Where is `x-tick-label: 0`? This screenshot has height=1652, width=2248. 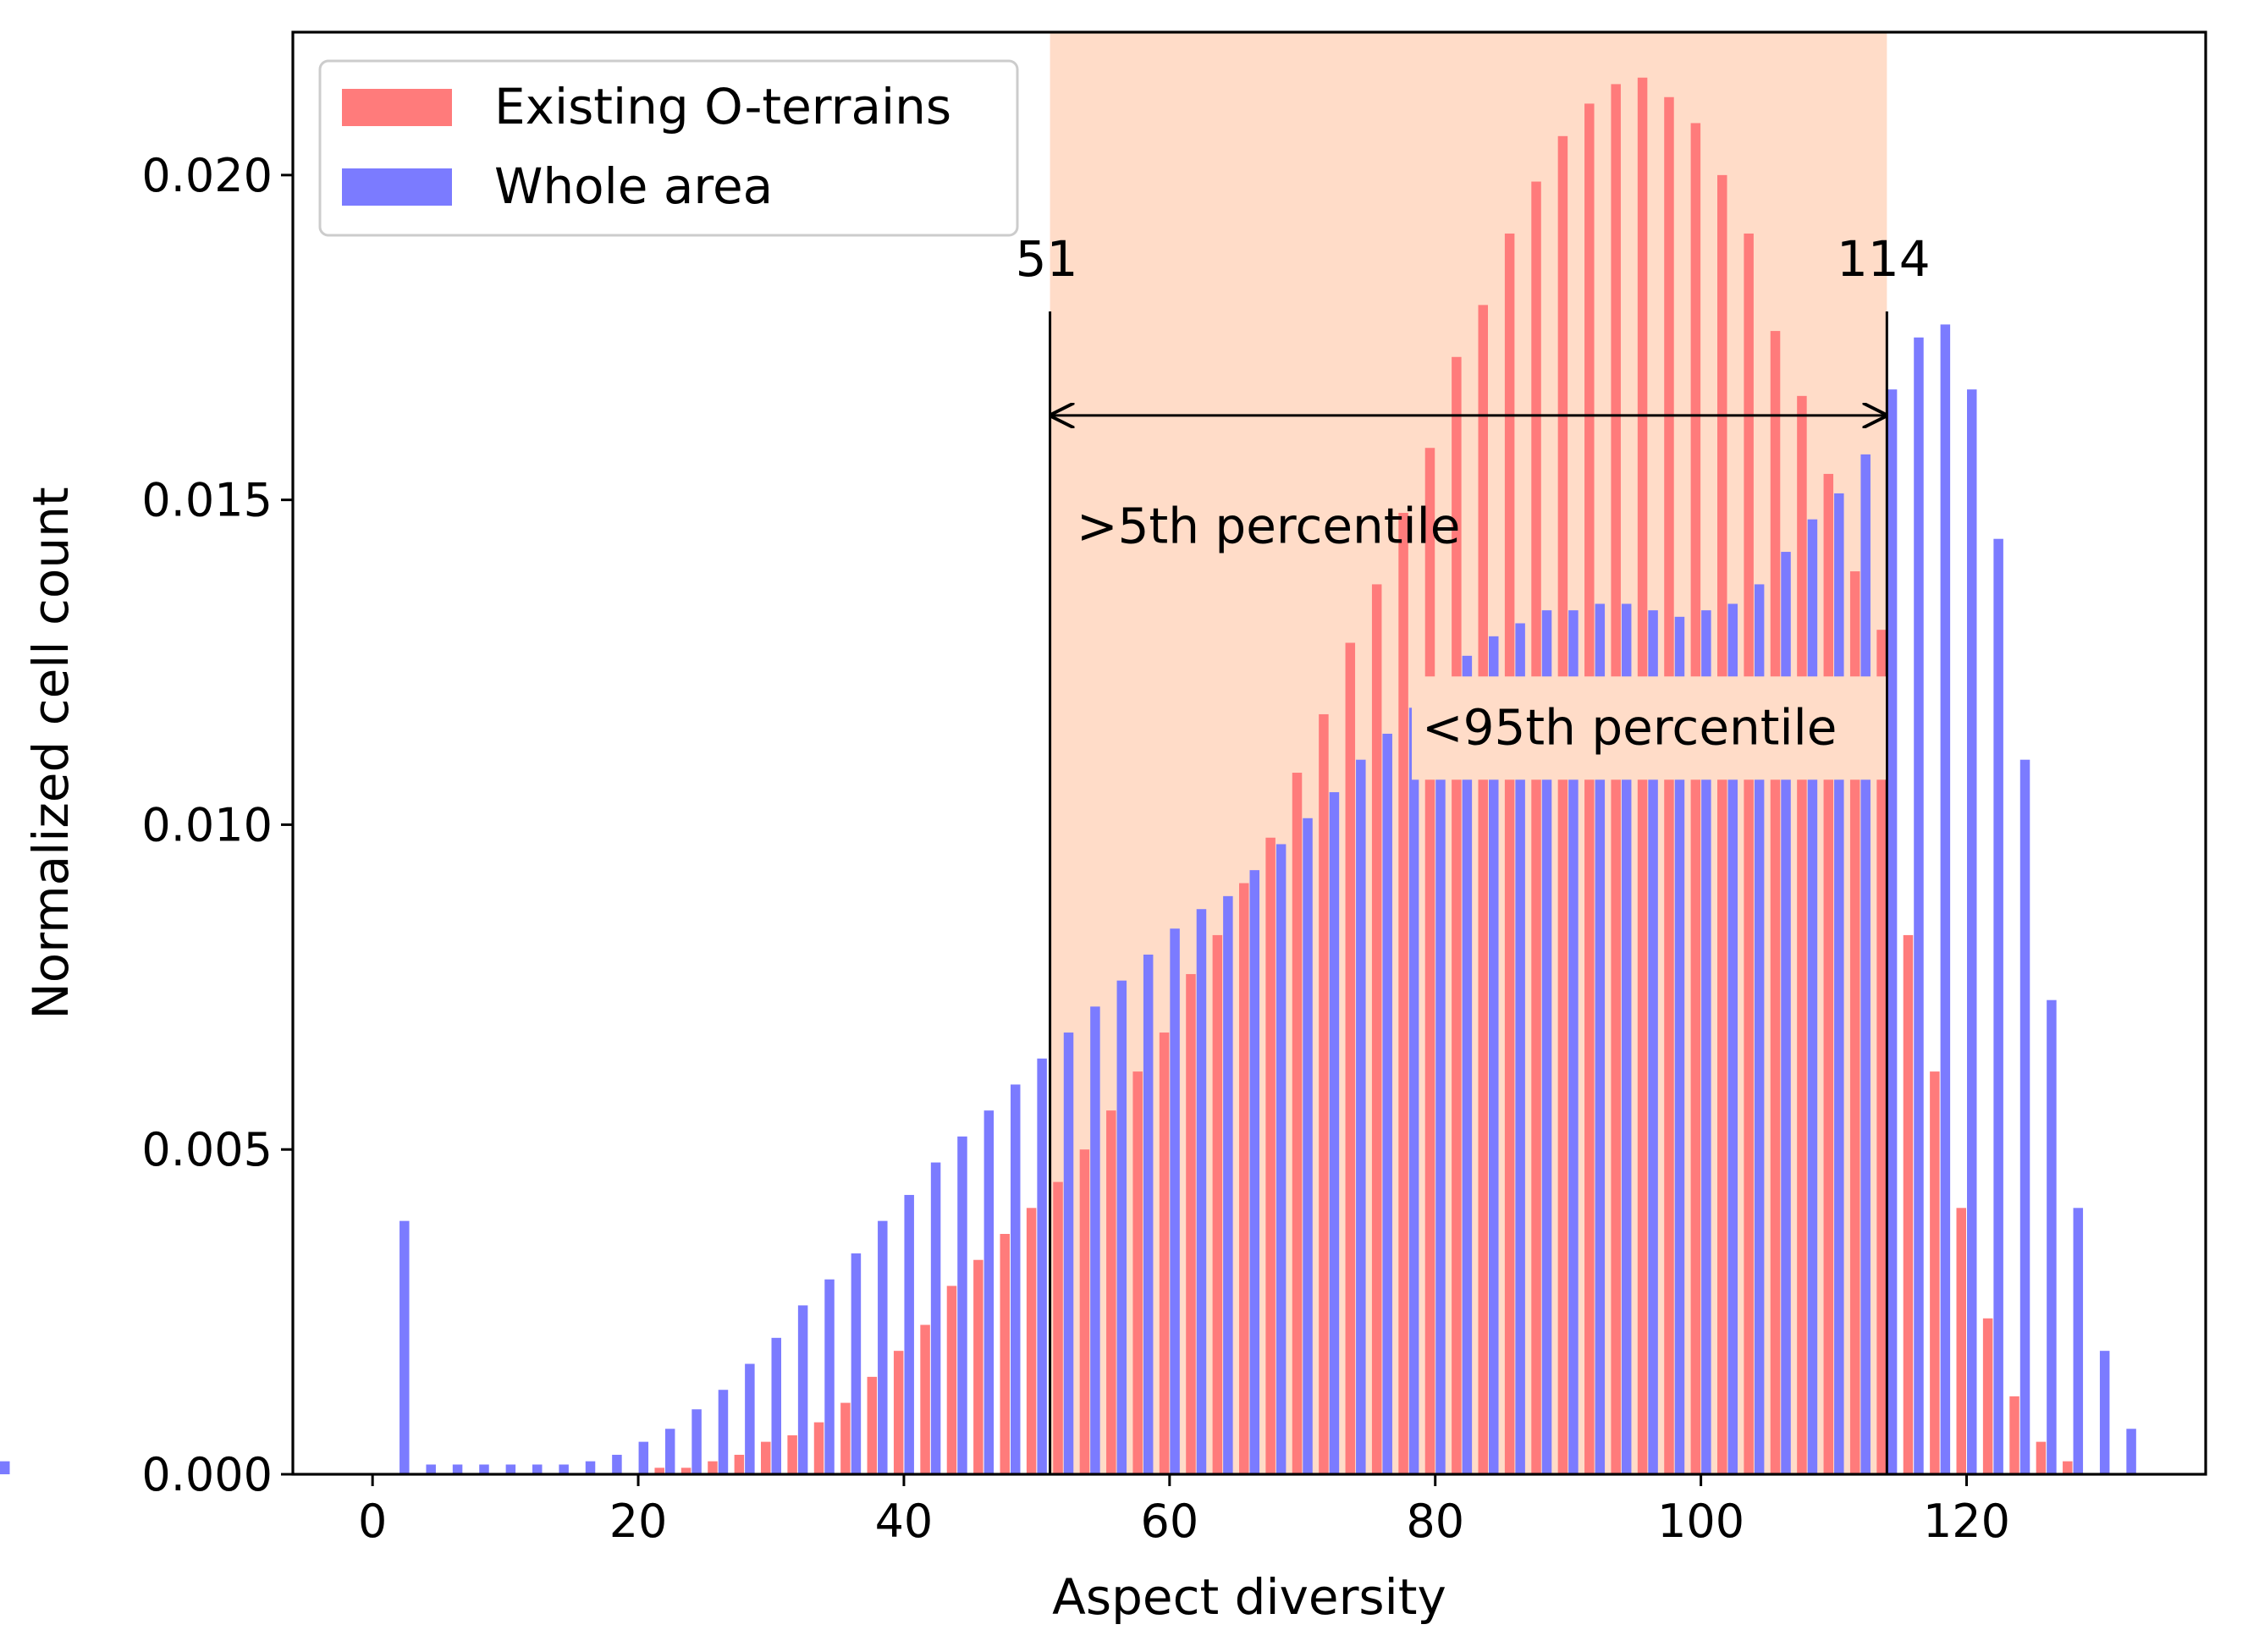
x-tick-label: 0 is located at coordinates (372, 1521).